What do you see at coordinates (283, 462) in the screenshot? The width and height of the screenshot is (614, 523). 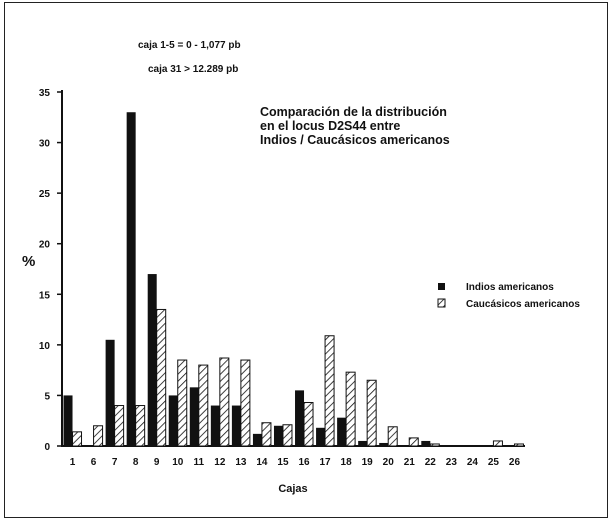 I see `x-tick-label: 15` at bounding box center [283, 462].